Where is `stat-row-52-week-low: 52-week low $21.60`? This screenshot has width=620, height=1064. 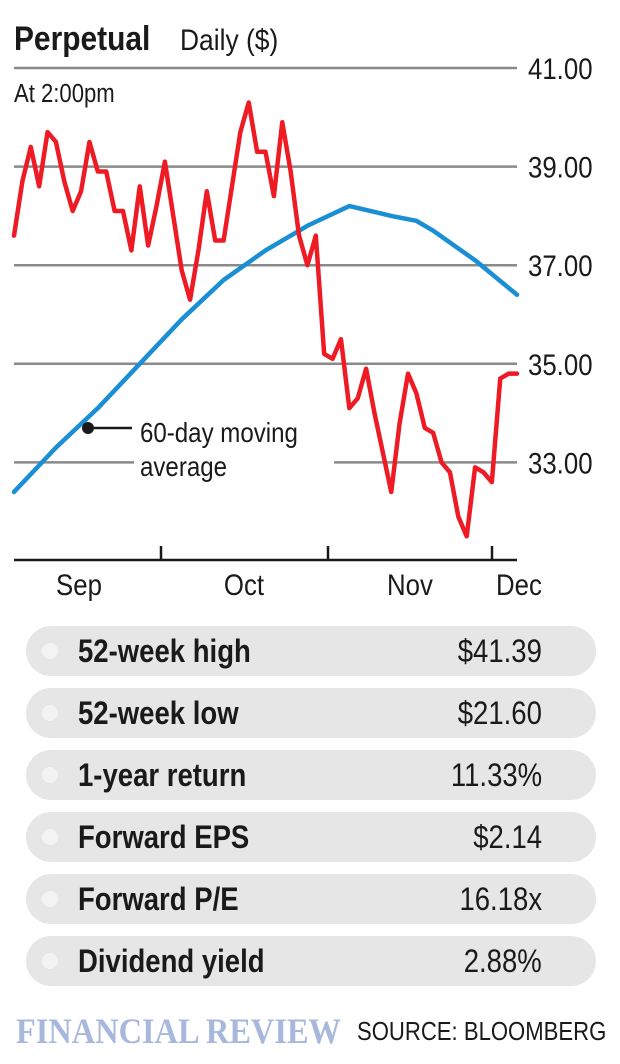
stat-row-52-week-low: 52-week low $21.60 is located at coordinates (311, 713).